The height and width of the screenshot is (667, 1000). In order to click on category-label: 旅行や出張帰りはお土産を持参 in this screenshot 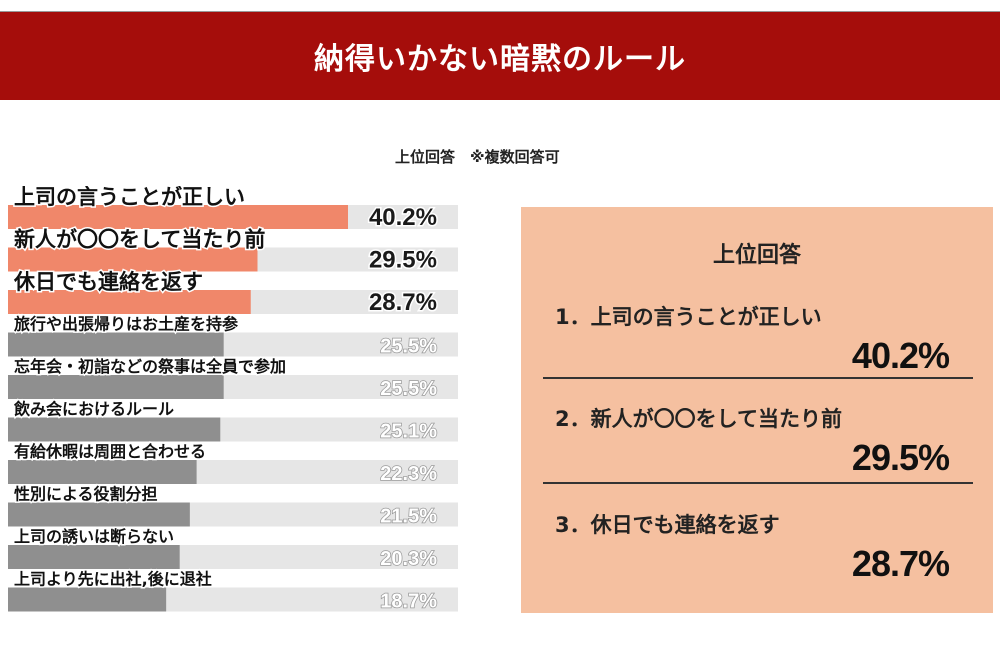, I will do `click(126, 324)`.